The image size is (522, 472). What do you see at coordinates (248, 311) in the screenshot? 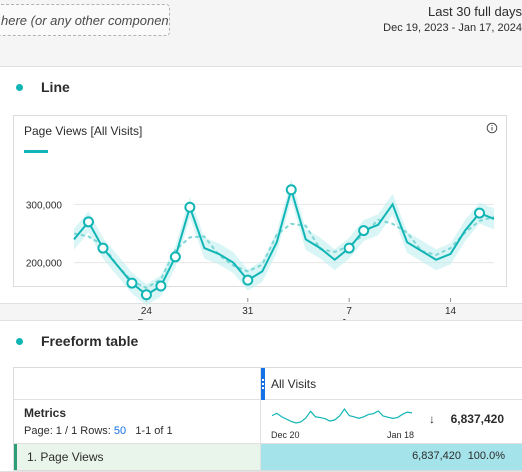
I see `x-tick-label: 31` at bounding box center [248, 311].